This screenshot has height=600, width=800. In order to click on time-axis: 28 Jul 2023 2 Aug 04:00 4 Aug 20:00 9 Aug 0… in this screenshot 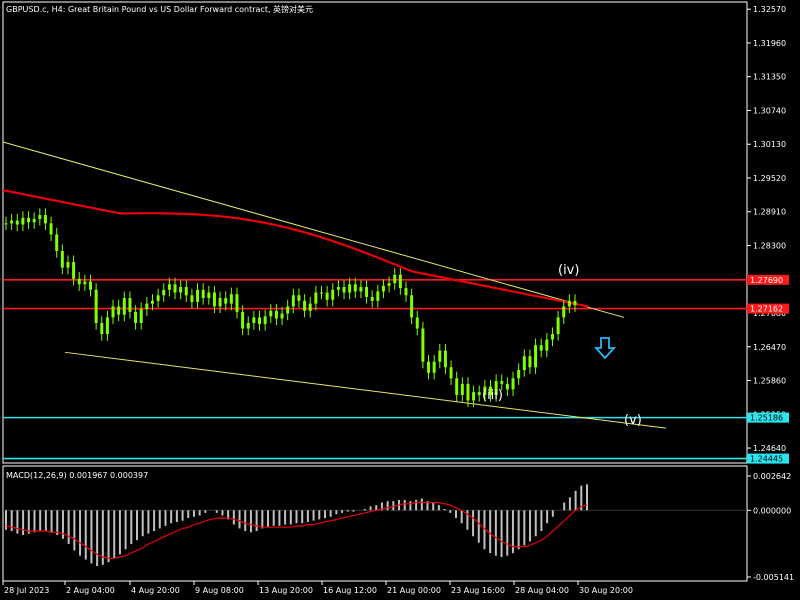, I will do `click(317, 588)`.